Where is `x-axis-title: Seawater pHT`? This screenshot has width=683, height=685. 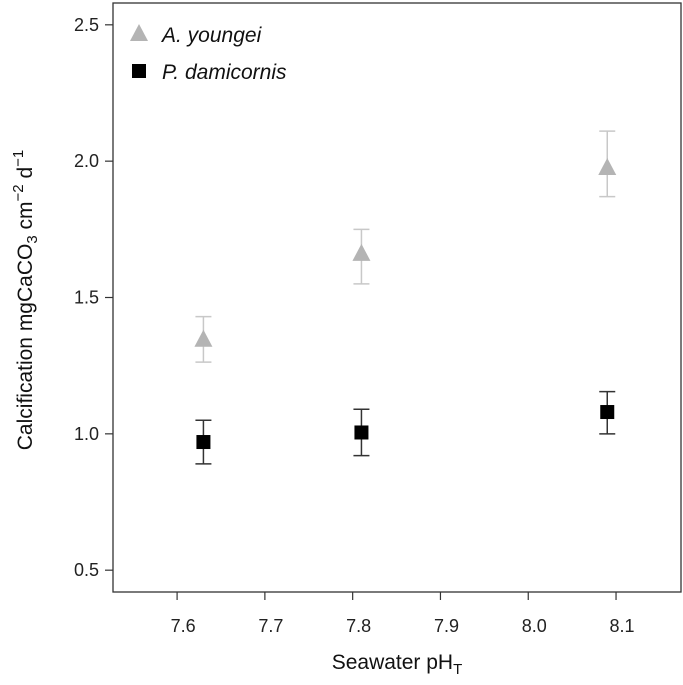 x-axis-title: Seawater pHT is located at coordinates (397, 664).